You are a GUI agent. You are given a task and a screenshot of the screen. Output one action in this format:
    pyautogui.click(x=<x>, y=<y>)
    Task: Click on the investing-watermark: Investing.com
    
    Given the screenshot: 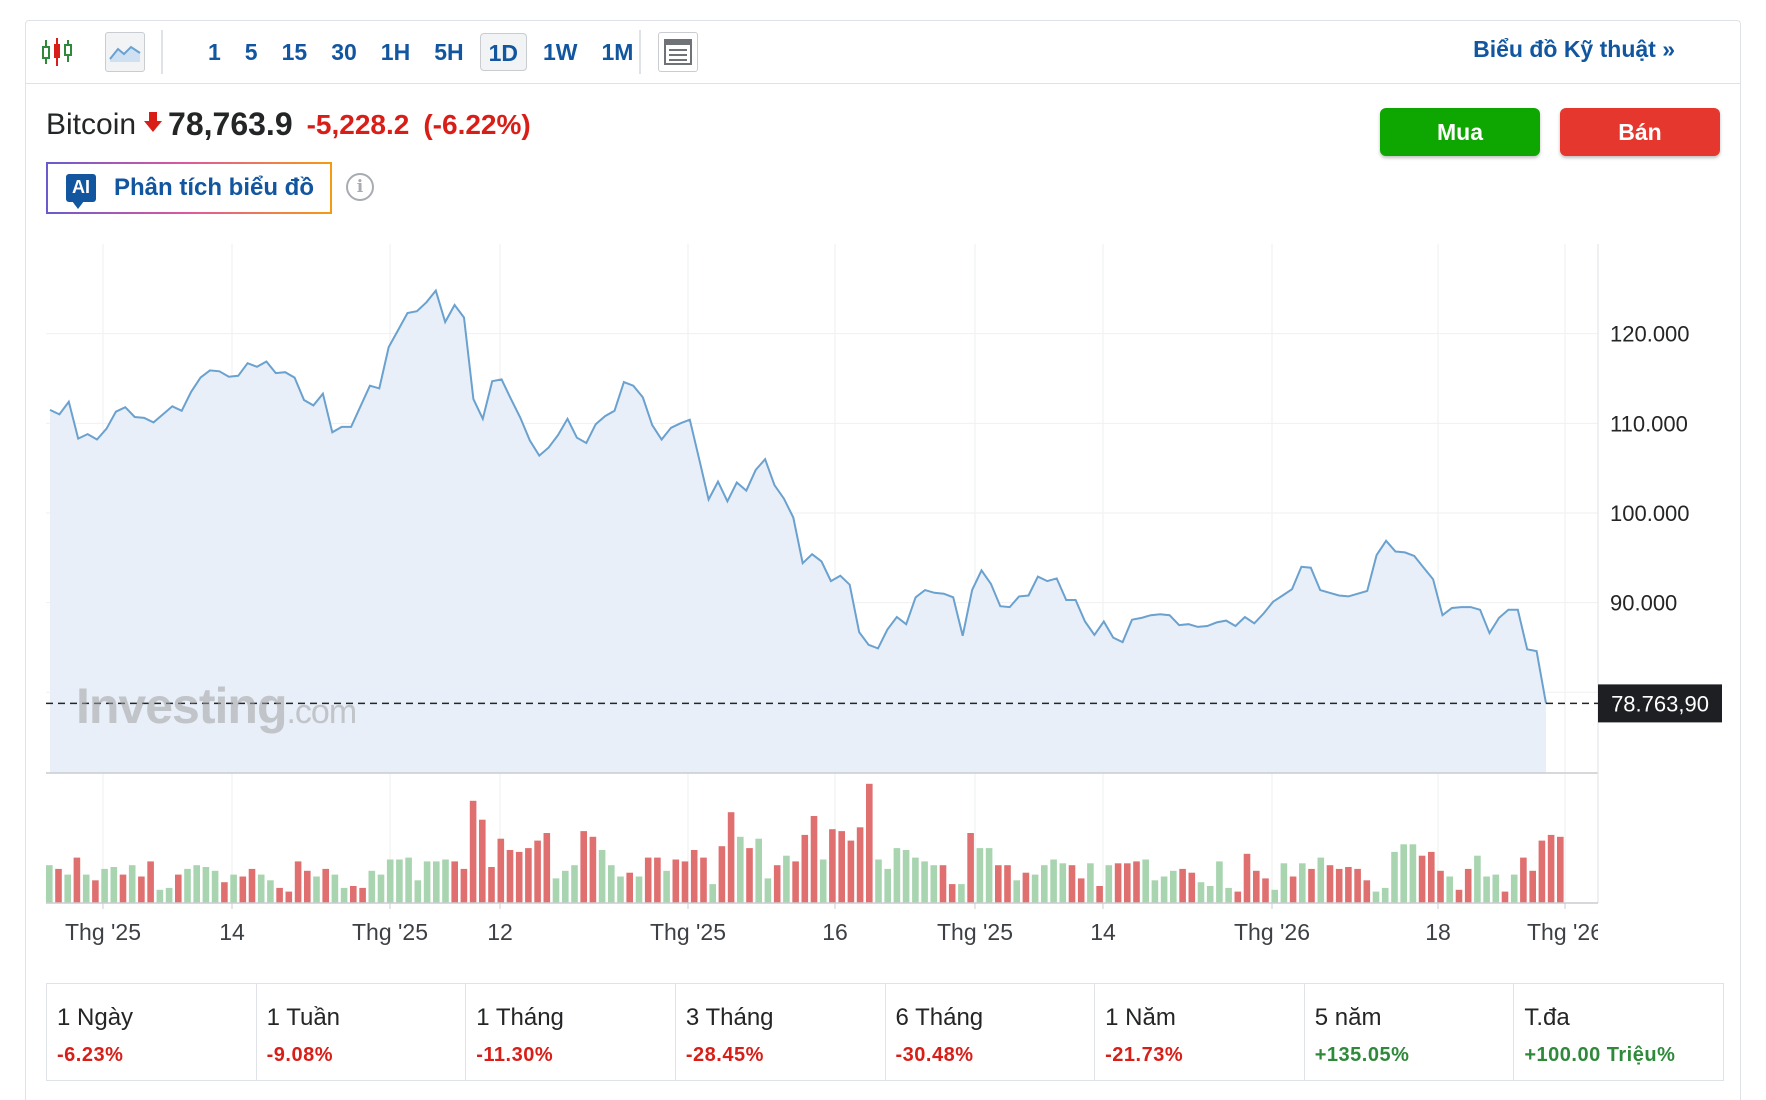 What is the action you would take?
    pyautogui.click(x=216, y=706)
    